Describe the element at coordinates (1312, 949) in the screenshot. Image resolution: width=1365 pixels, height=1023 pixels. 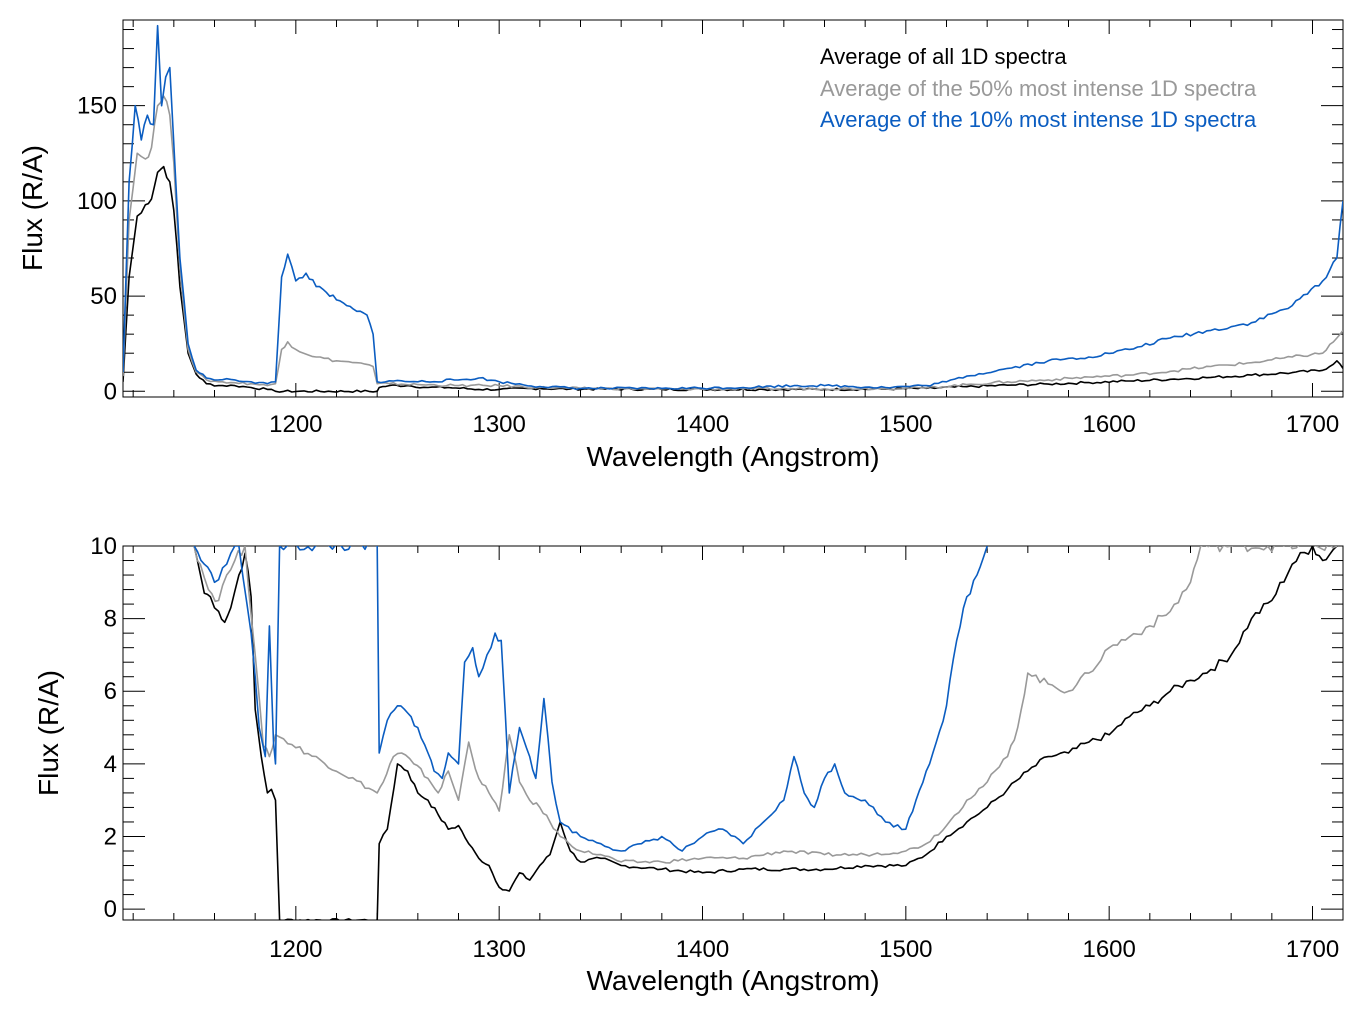
I see `bottom-x-tick-label: 1700` at that location.